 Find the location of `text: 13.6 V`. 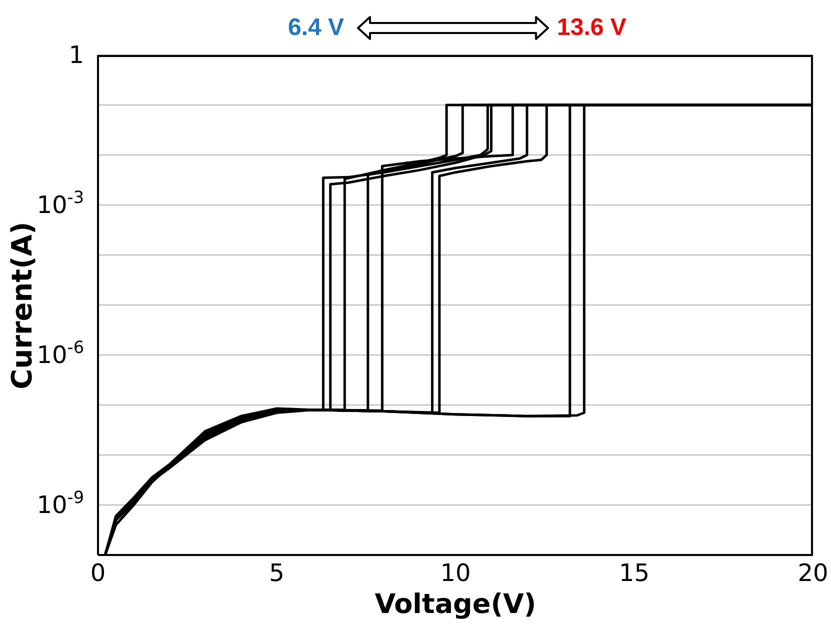

text: 13.6 V is located at coordinates (591, 28).